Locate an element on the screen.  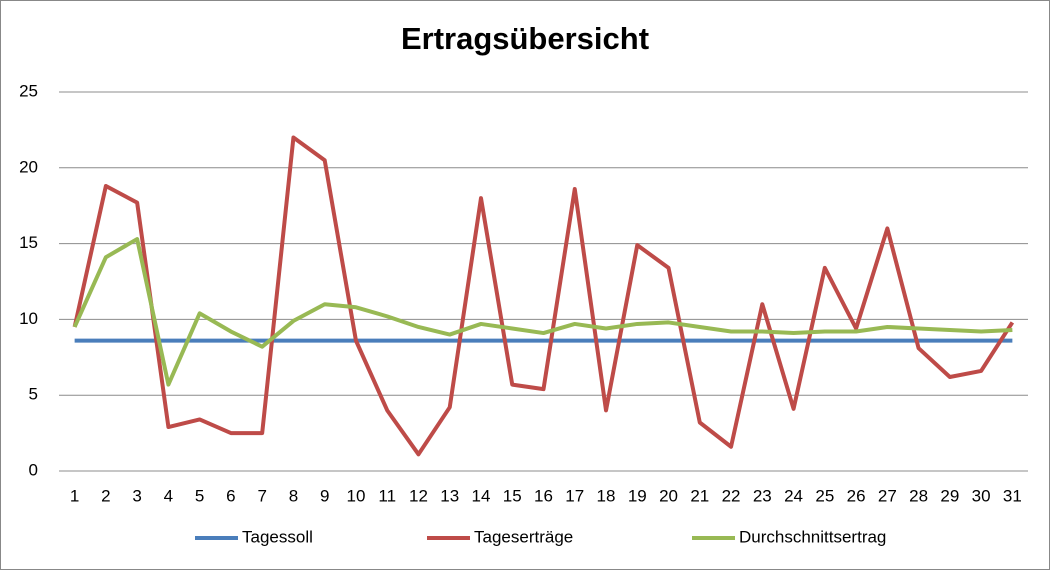
legend-label: Tageserträge is located at coordinates (523, 536).